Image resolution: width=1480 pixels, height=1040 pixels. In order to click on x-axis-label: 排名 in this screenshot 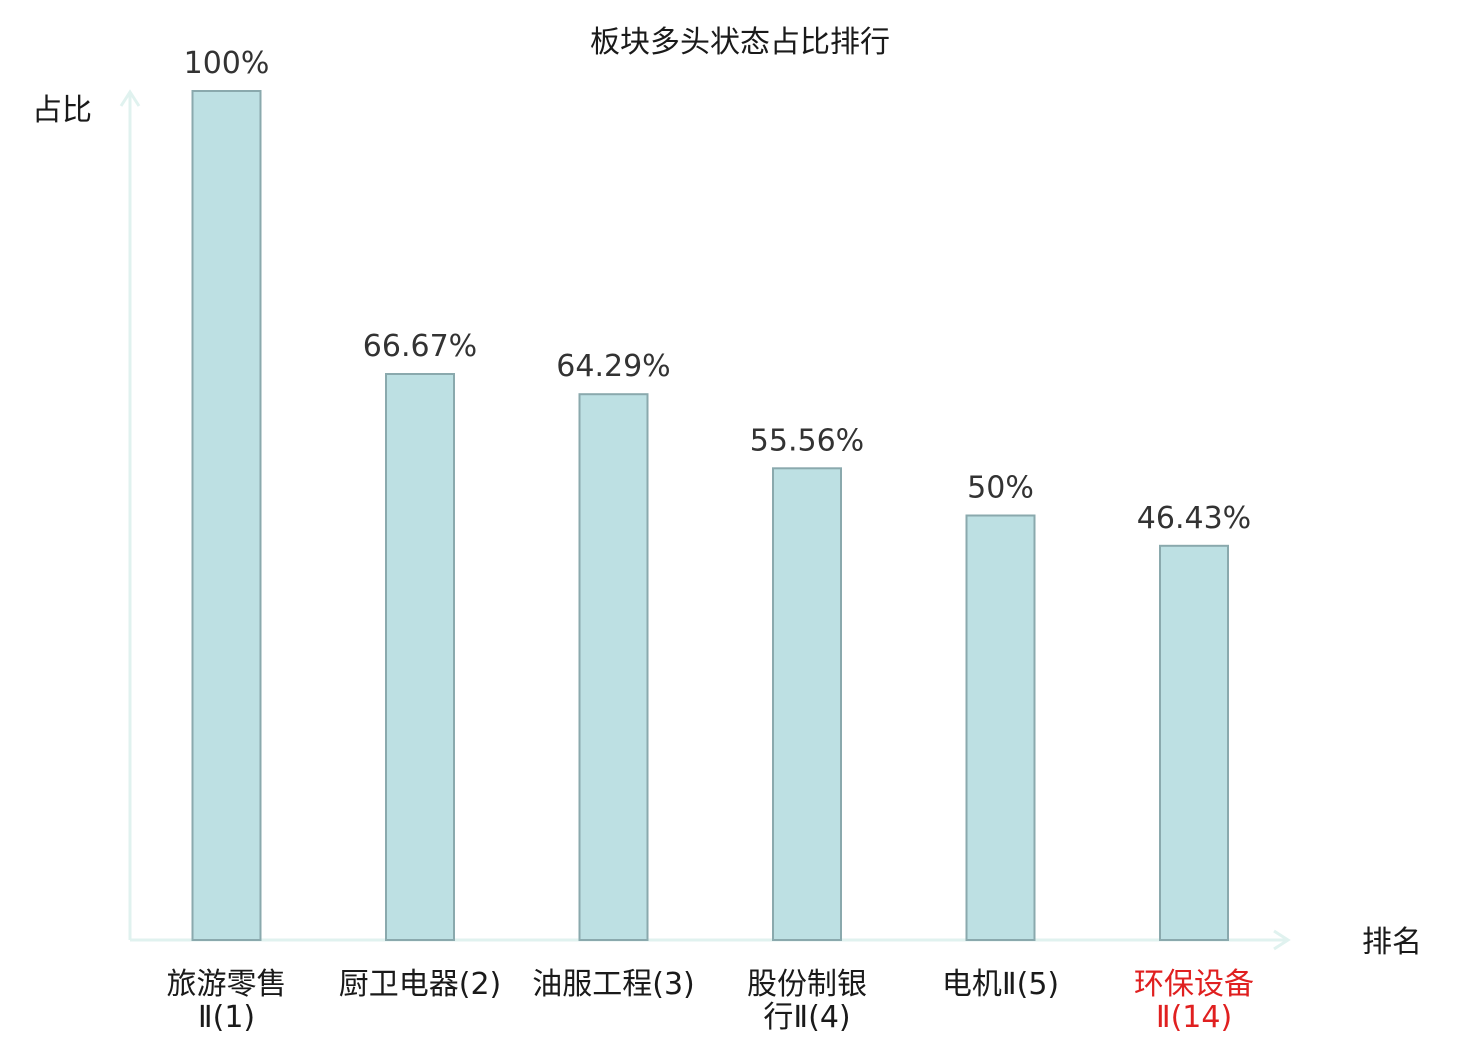, I will do `click(1392, 942)`.